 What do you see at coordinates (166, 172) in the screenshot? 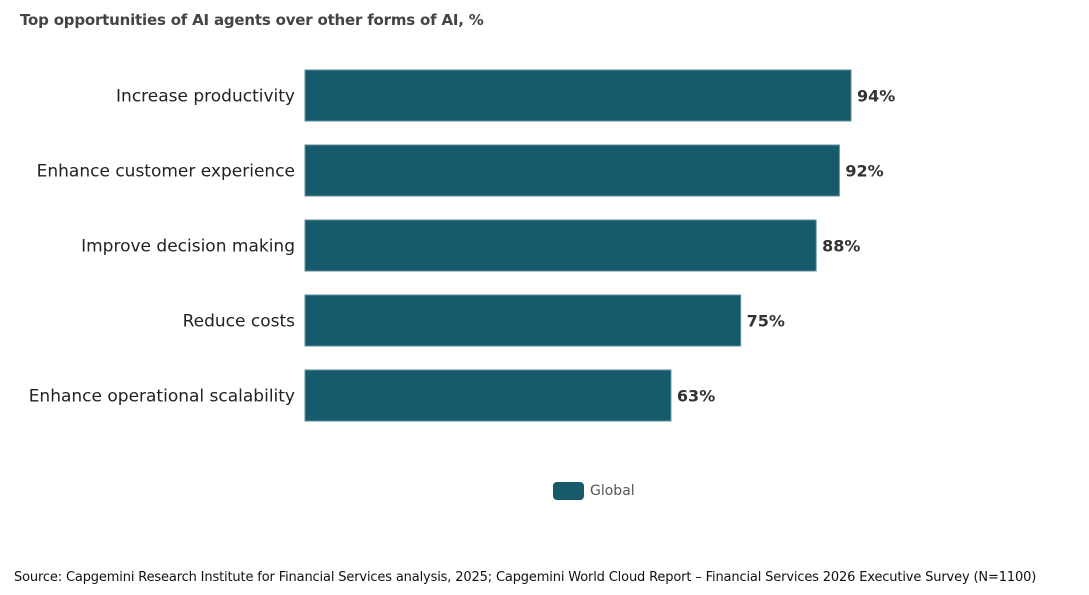
I see `category-label: Enhance customer experience` at bounding box center [166, 172].